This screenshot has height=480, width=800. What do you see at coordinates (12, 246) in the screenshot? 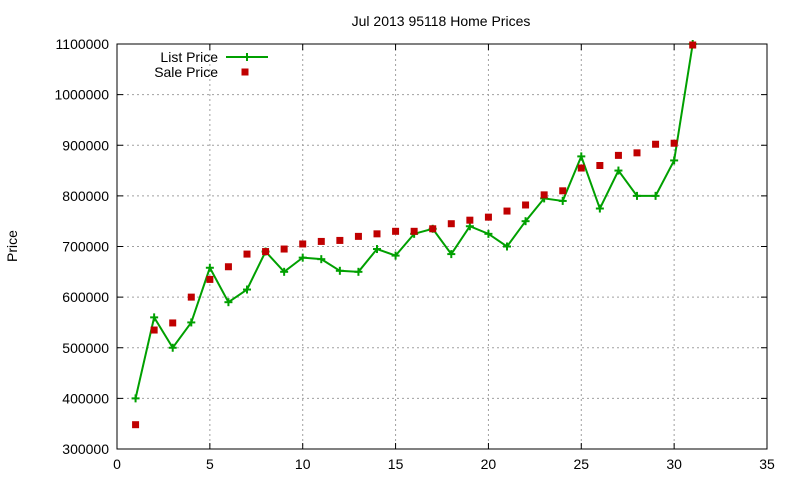
I see `y-axis-label: Price` at bounding box center [12, 246].